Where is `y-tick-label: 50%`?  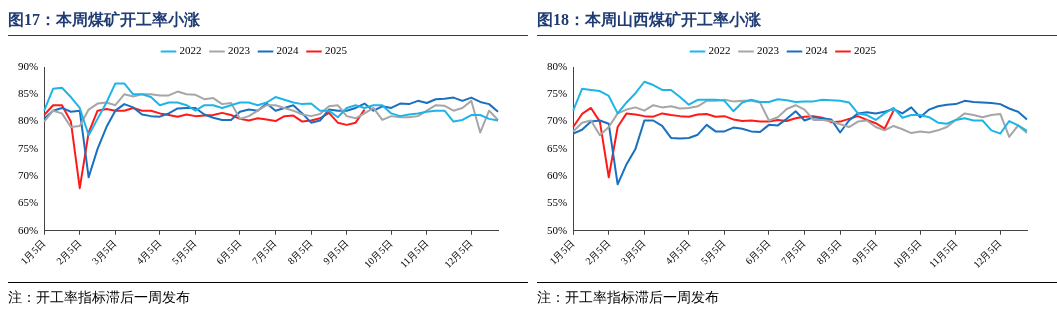 y-tick-label: 50% is located at coordinates (557, 229).